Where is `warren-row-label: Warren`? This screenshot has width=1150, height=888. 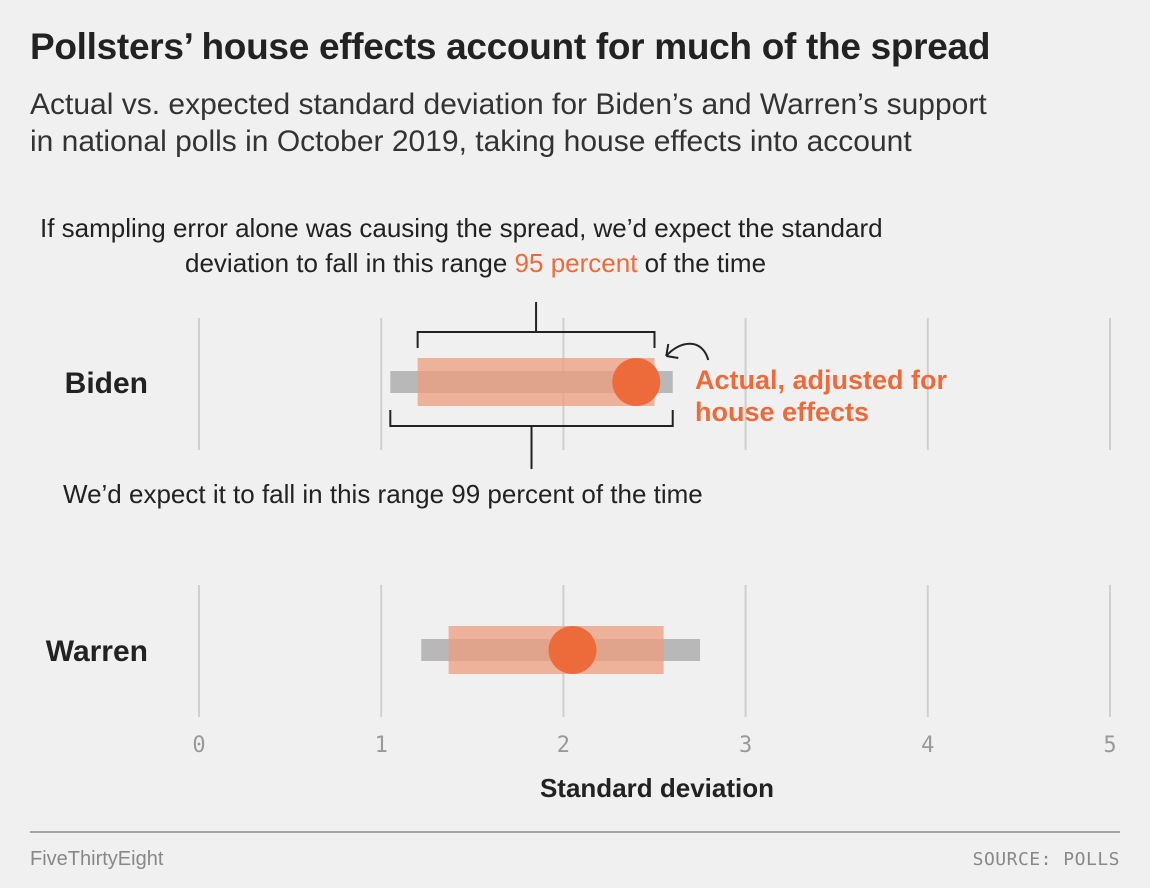
warren-row-label: Warren is located at coordinates (97, 651).